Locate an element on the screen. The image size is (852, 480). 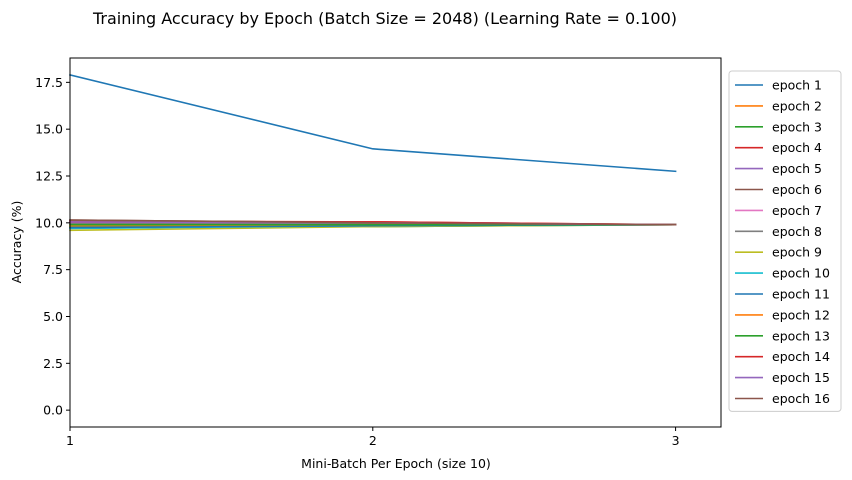
x-tick-label: 2 is located at coordinates (373, 440).